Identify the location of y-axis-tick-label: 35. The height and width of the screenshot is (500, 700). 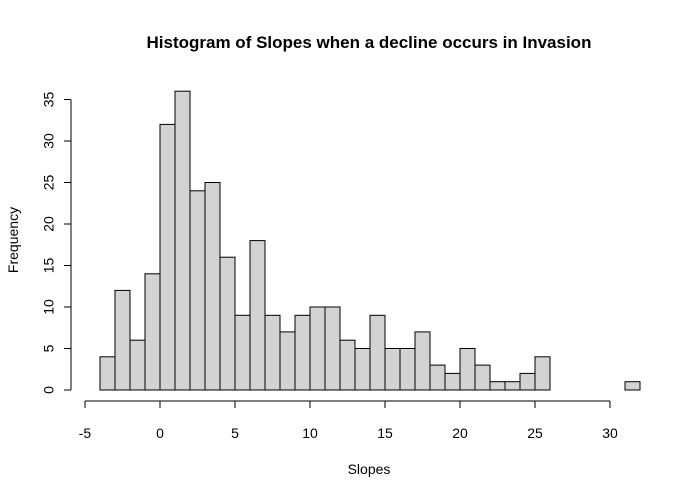
(49, 100).